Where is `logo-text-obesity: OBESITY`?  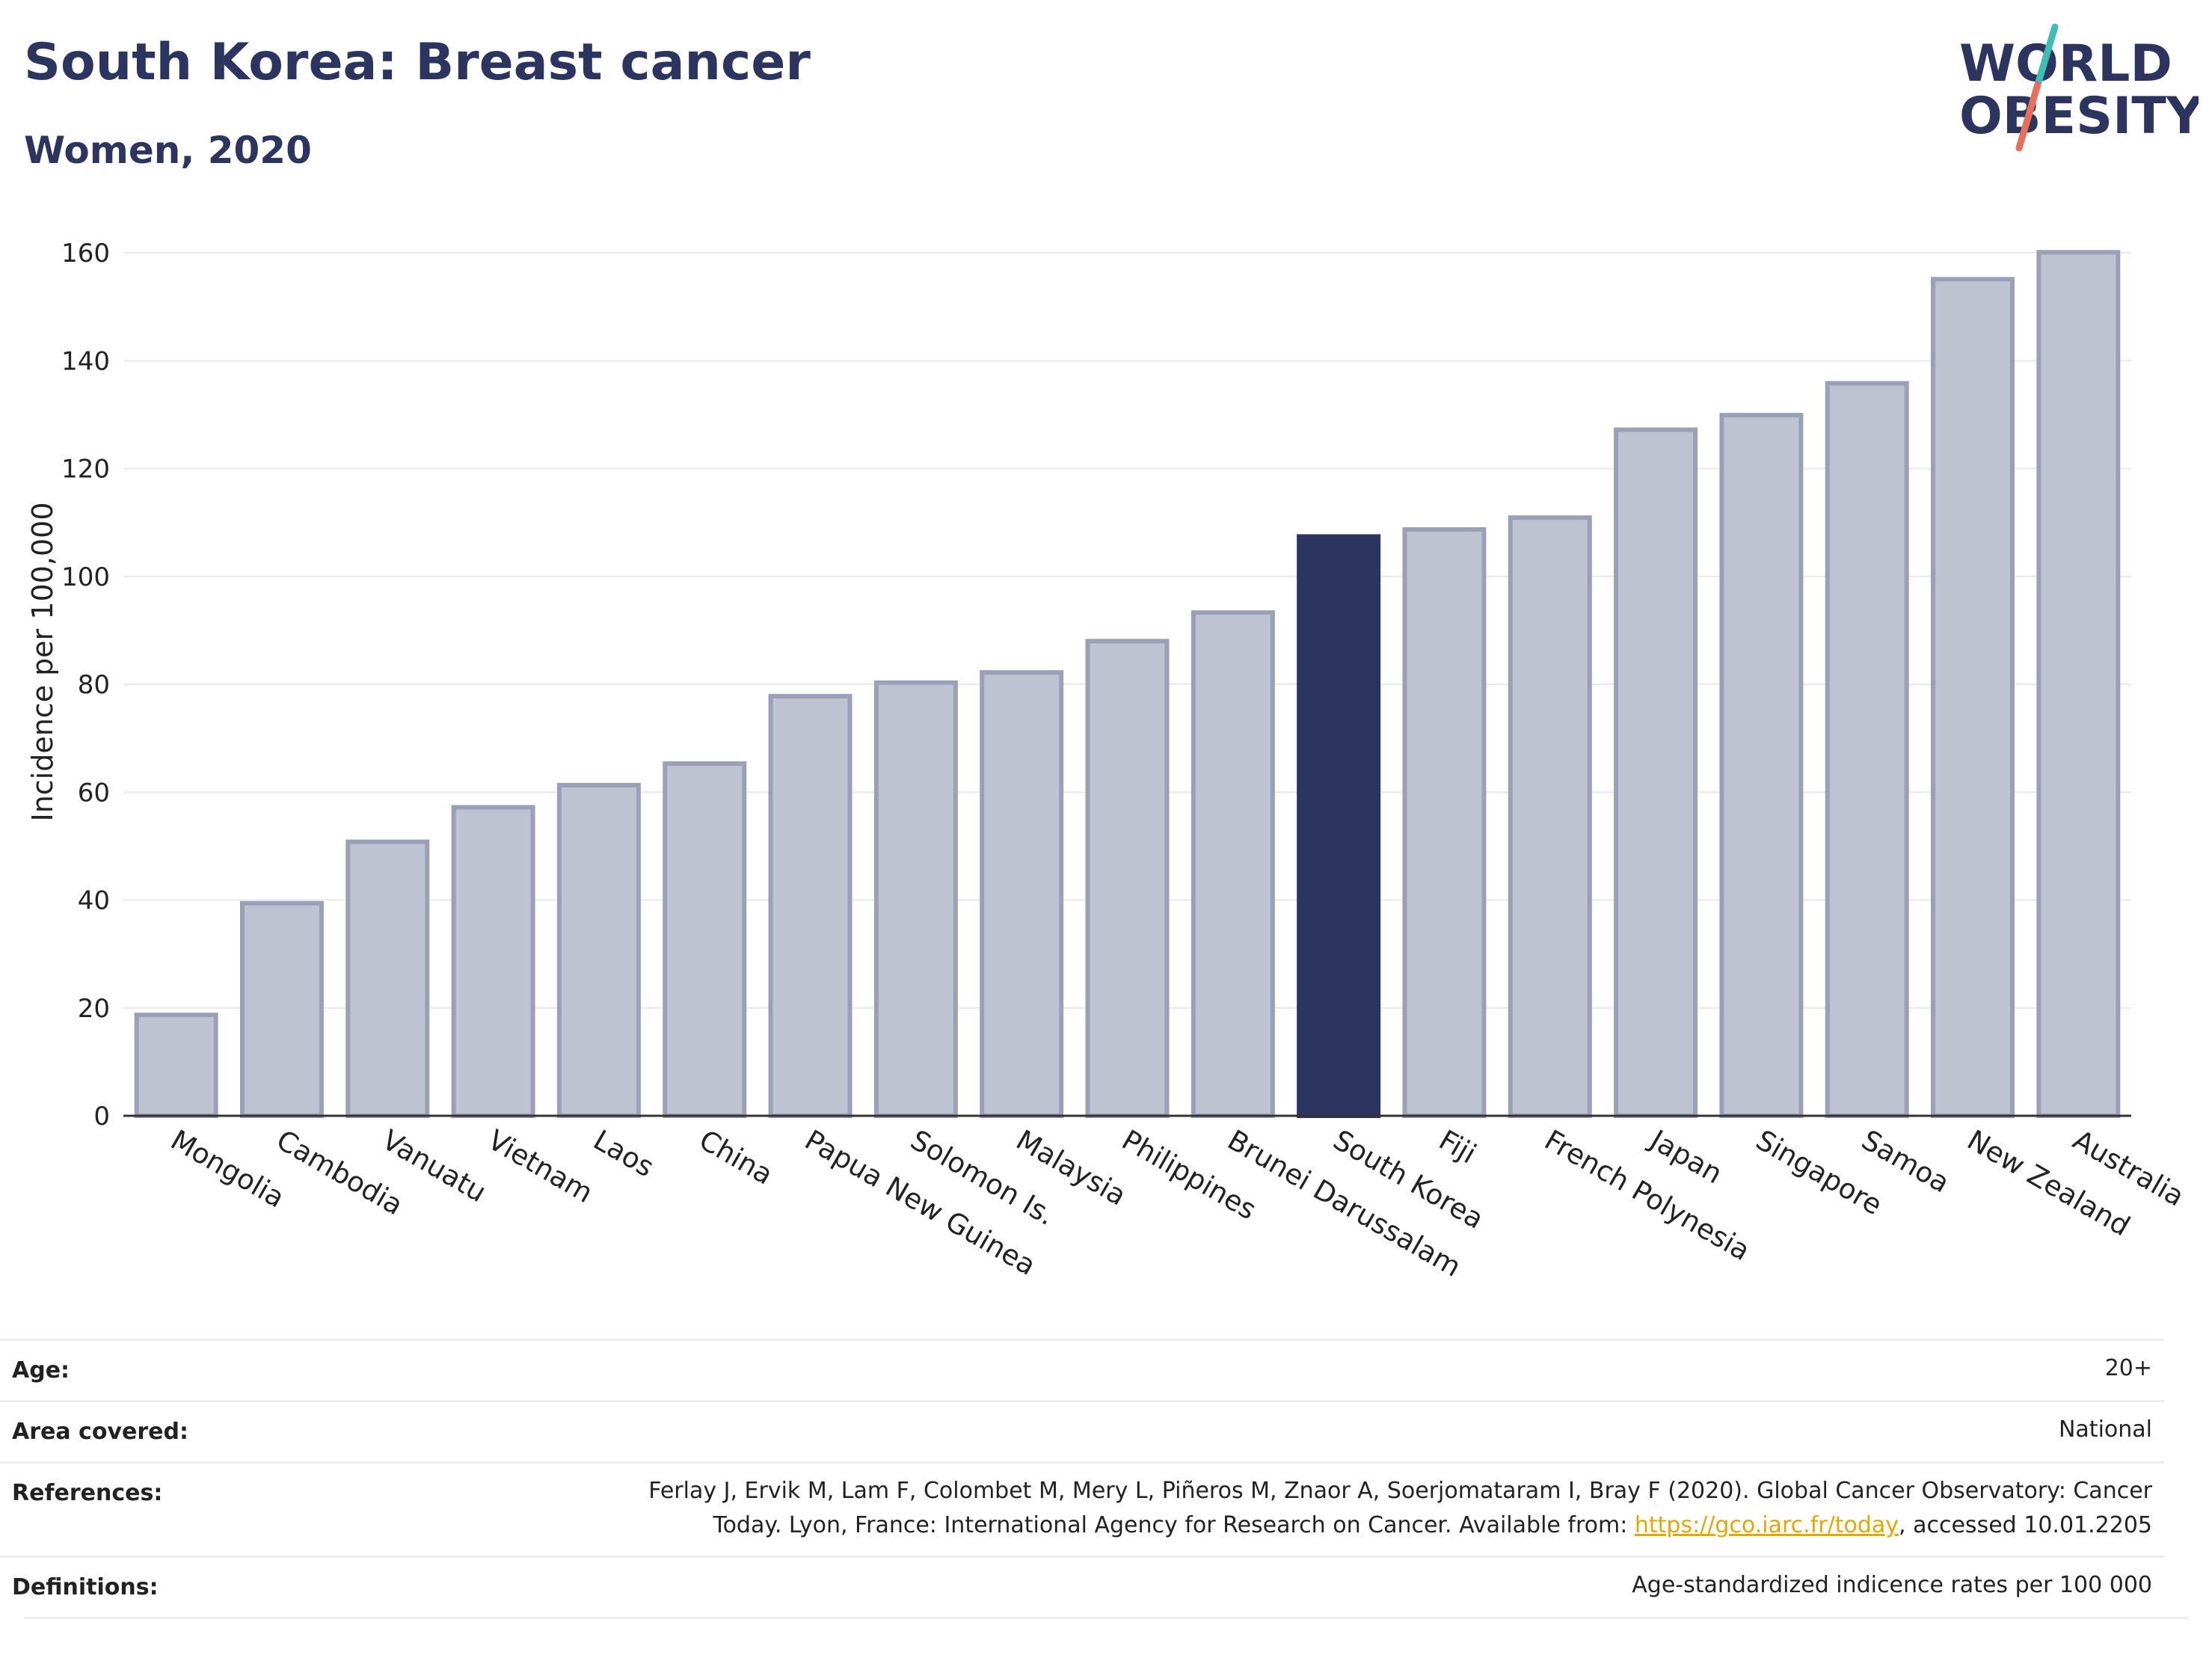 logo-text-obesity: OBESITY is located at coordinates (2079, 116).